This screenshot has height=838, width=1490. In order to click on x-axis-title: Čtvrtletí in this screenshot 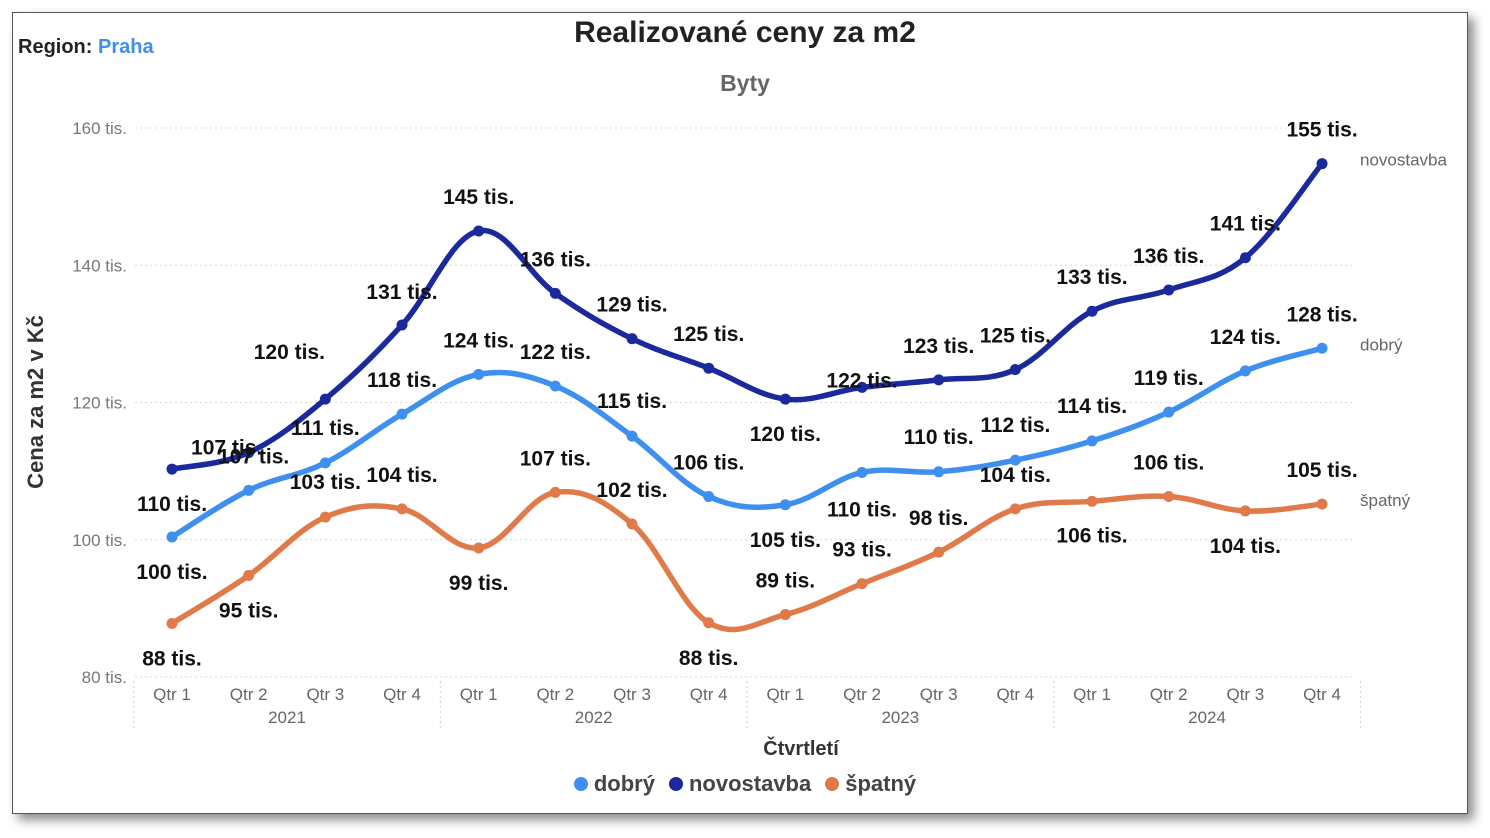, I will do `click(801, 748)`.